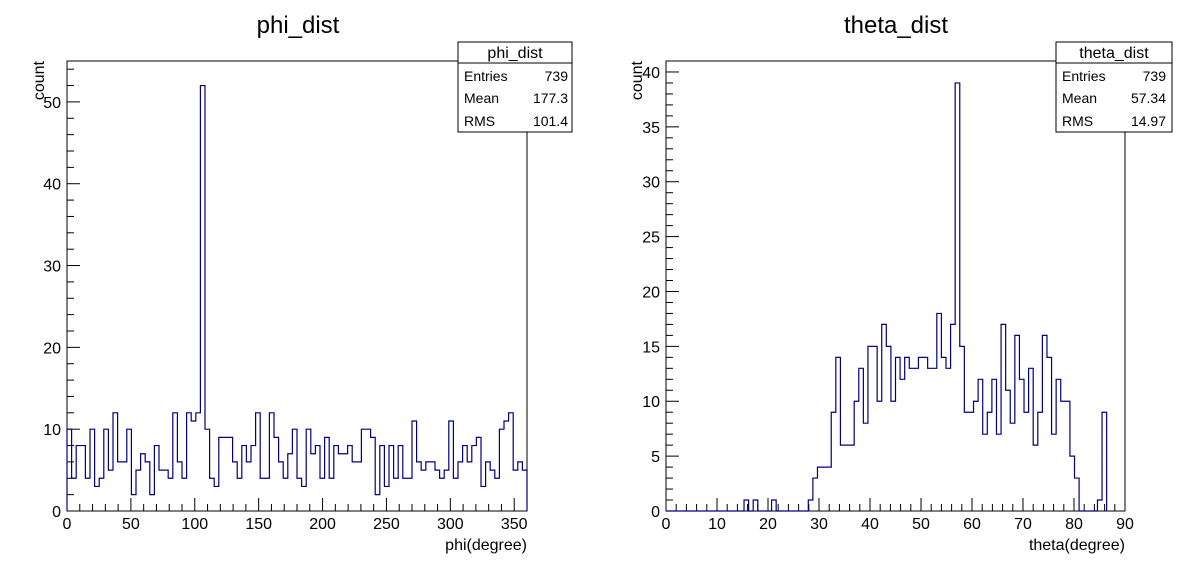 The height and width of the screenshot is (574, 1196). What do you see at coordinates (896, 25) in the screenshot?
I see `chart-title: theta_dist` at bounding box center [896, 25].